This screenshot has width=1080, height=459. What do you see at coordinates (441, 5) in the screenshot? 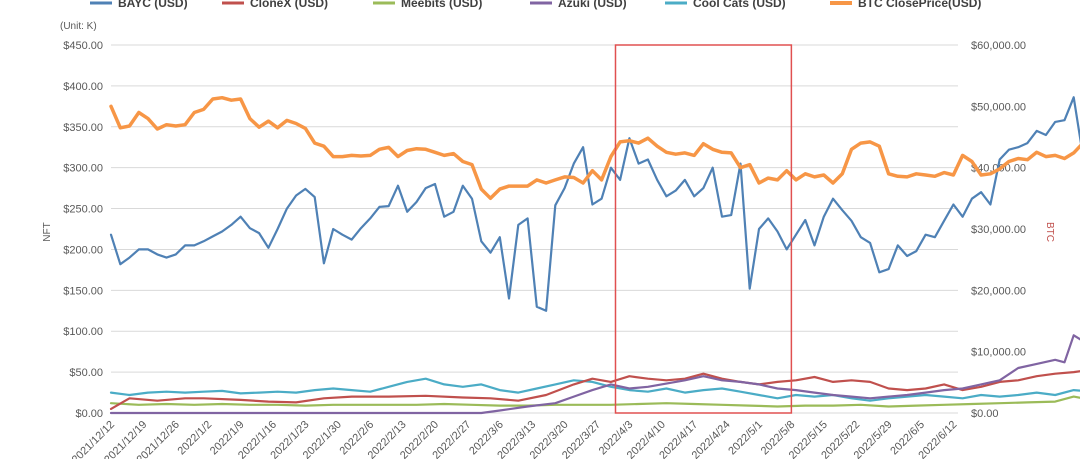
I see `legend-entry: Meebits (USD)` at bounding box center [441, 5].